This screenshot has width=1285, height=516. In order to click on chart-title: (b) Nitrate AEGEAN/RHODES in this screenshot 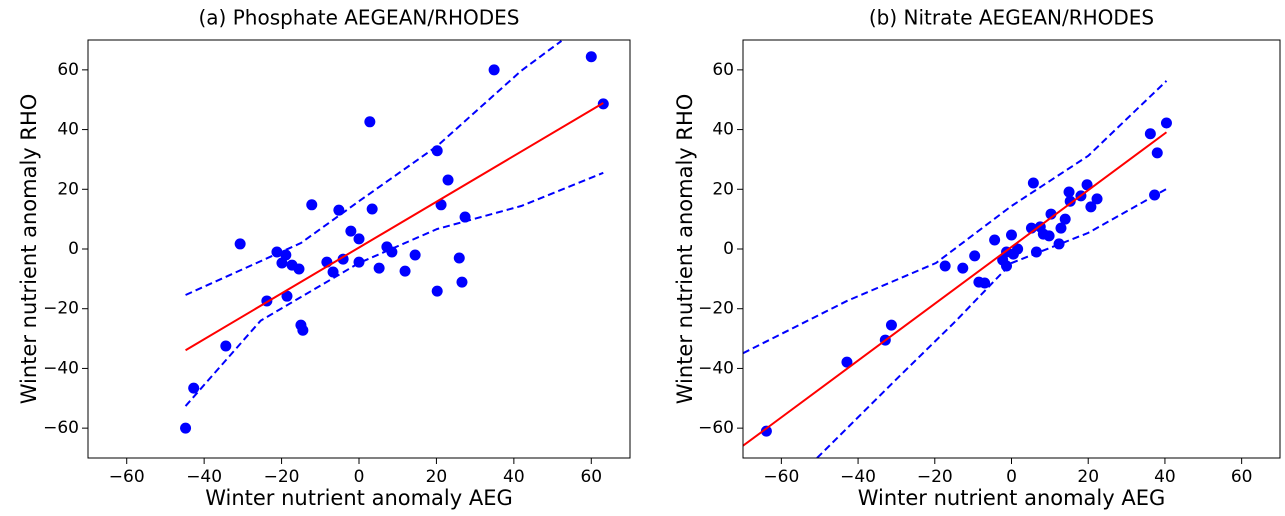, I will do `click(1011, 18)`.